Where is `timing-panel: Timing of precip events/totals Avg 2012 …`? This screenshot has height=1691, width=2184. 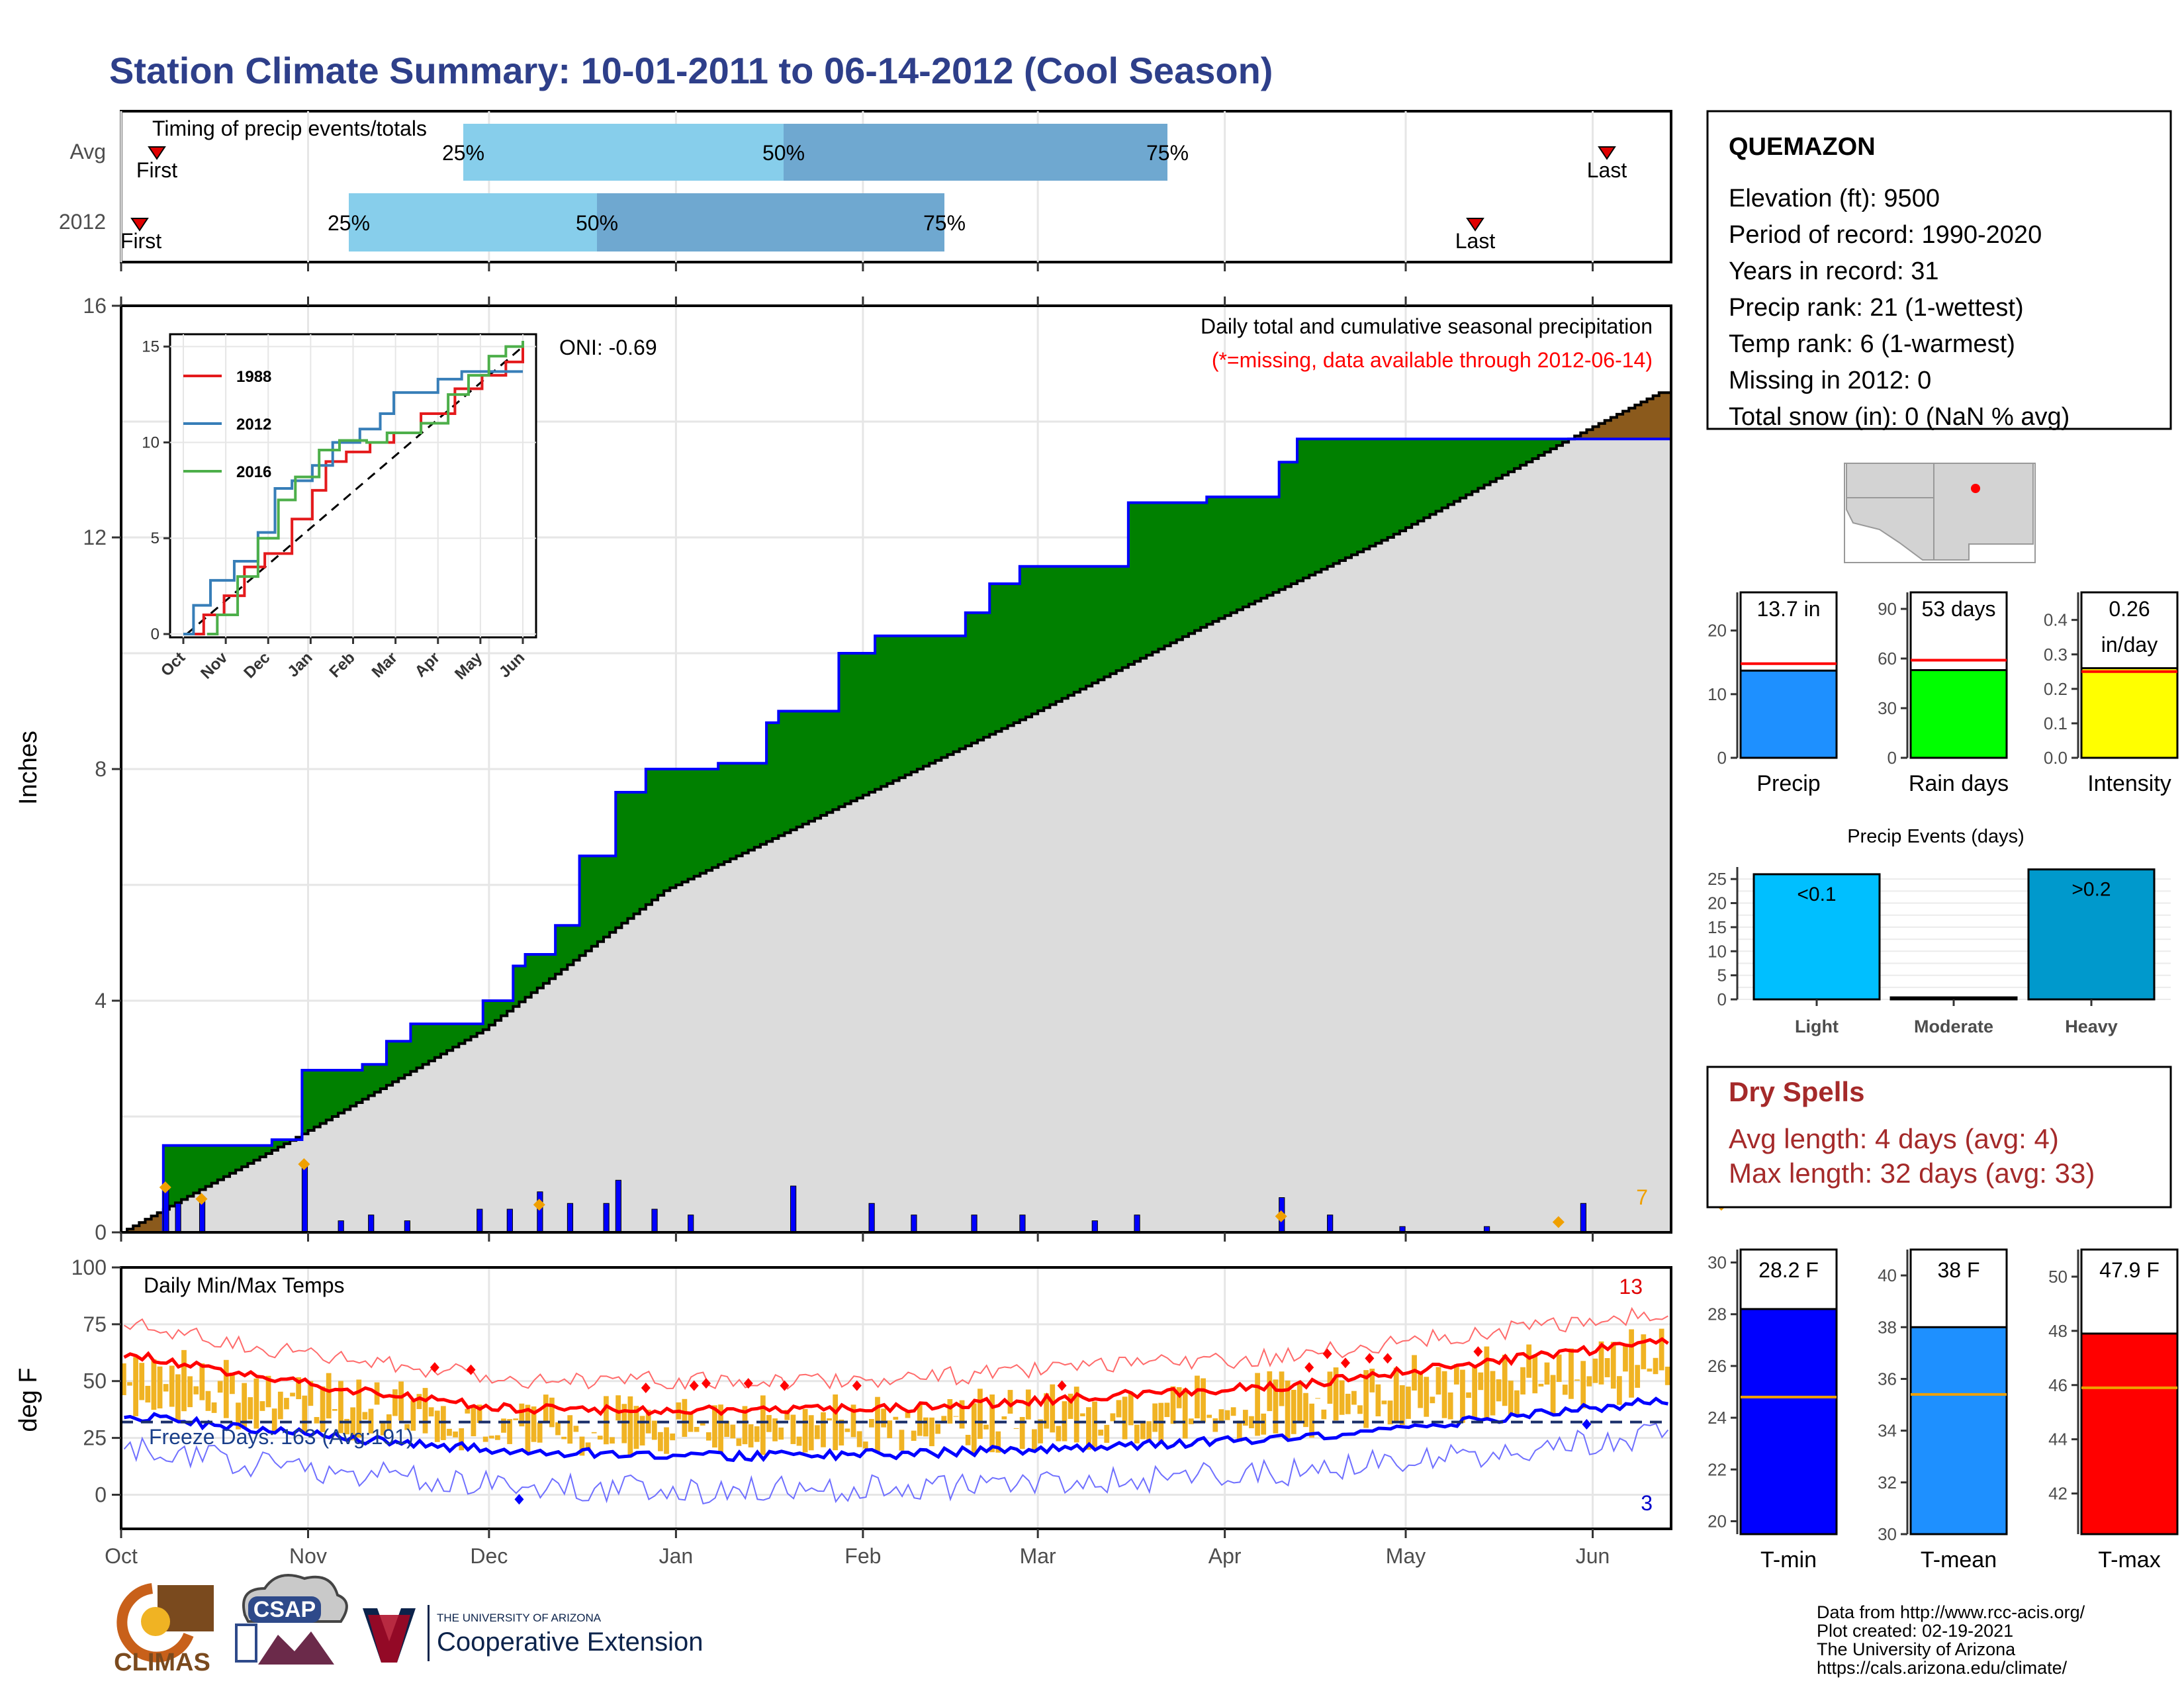
timing-panel: Timing of precip events/totals Avg 2012 … is located at coordinates (866, 190).